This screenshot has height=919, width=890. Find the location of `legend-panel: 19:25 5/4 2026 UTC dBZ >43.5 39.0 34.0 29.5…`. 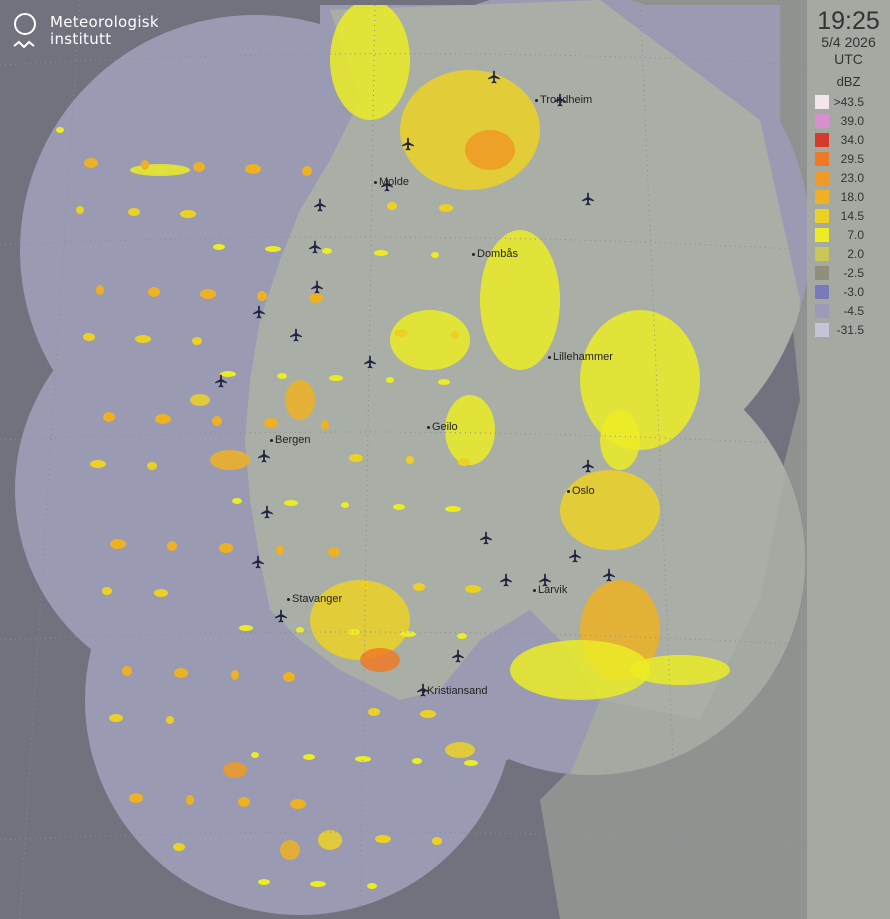

legend-panel: 19:25 5/4 2026 UTC dBZ >43.5 39.0 34.0 29.5… is located at coordinates (848, 459).